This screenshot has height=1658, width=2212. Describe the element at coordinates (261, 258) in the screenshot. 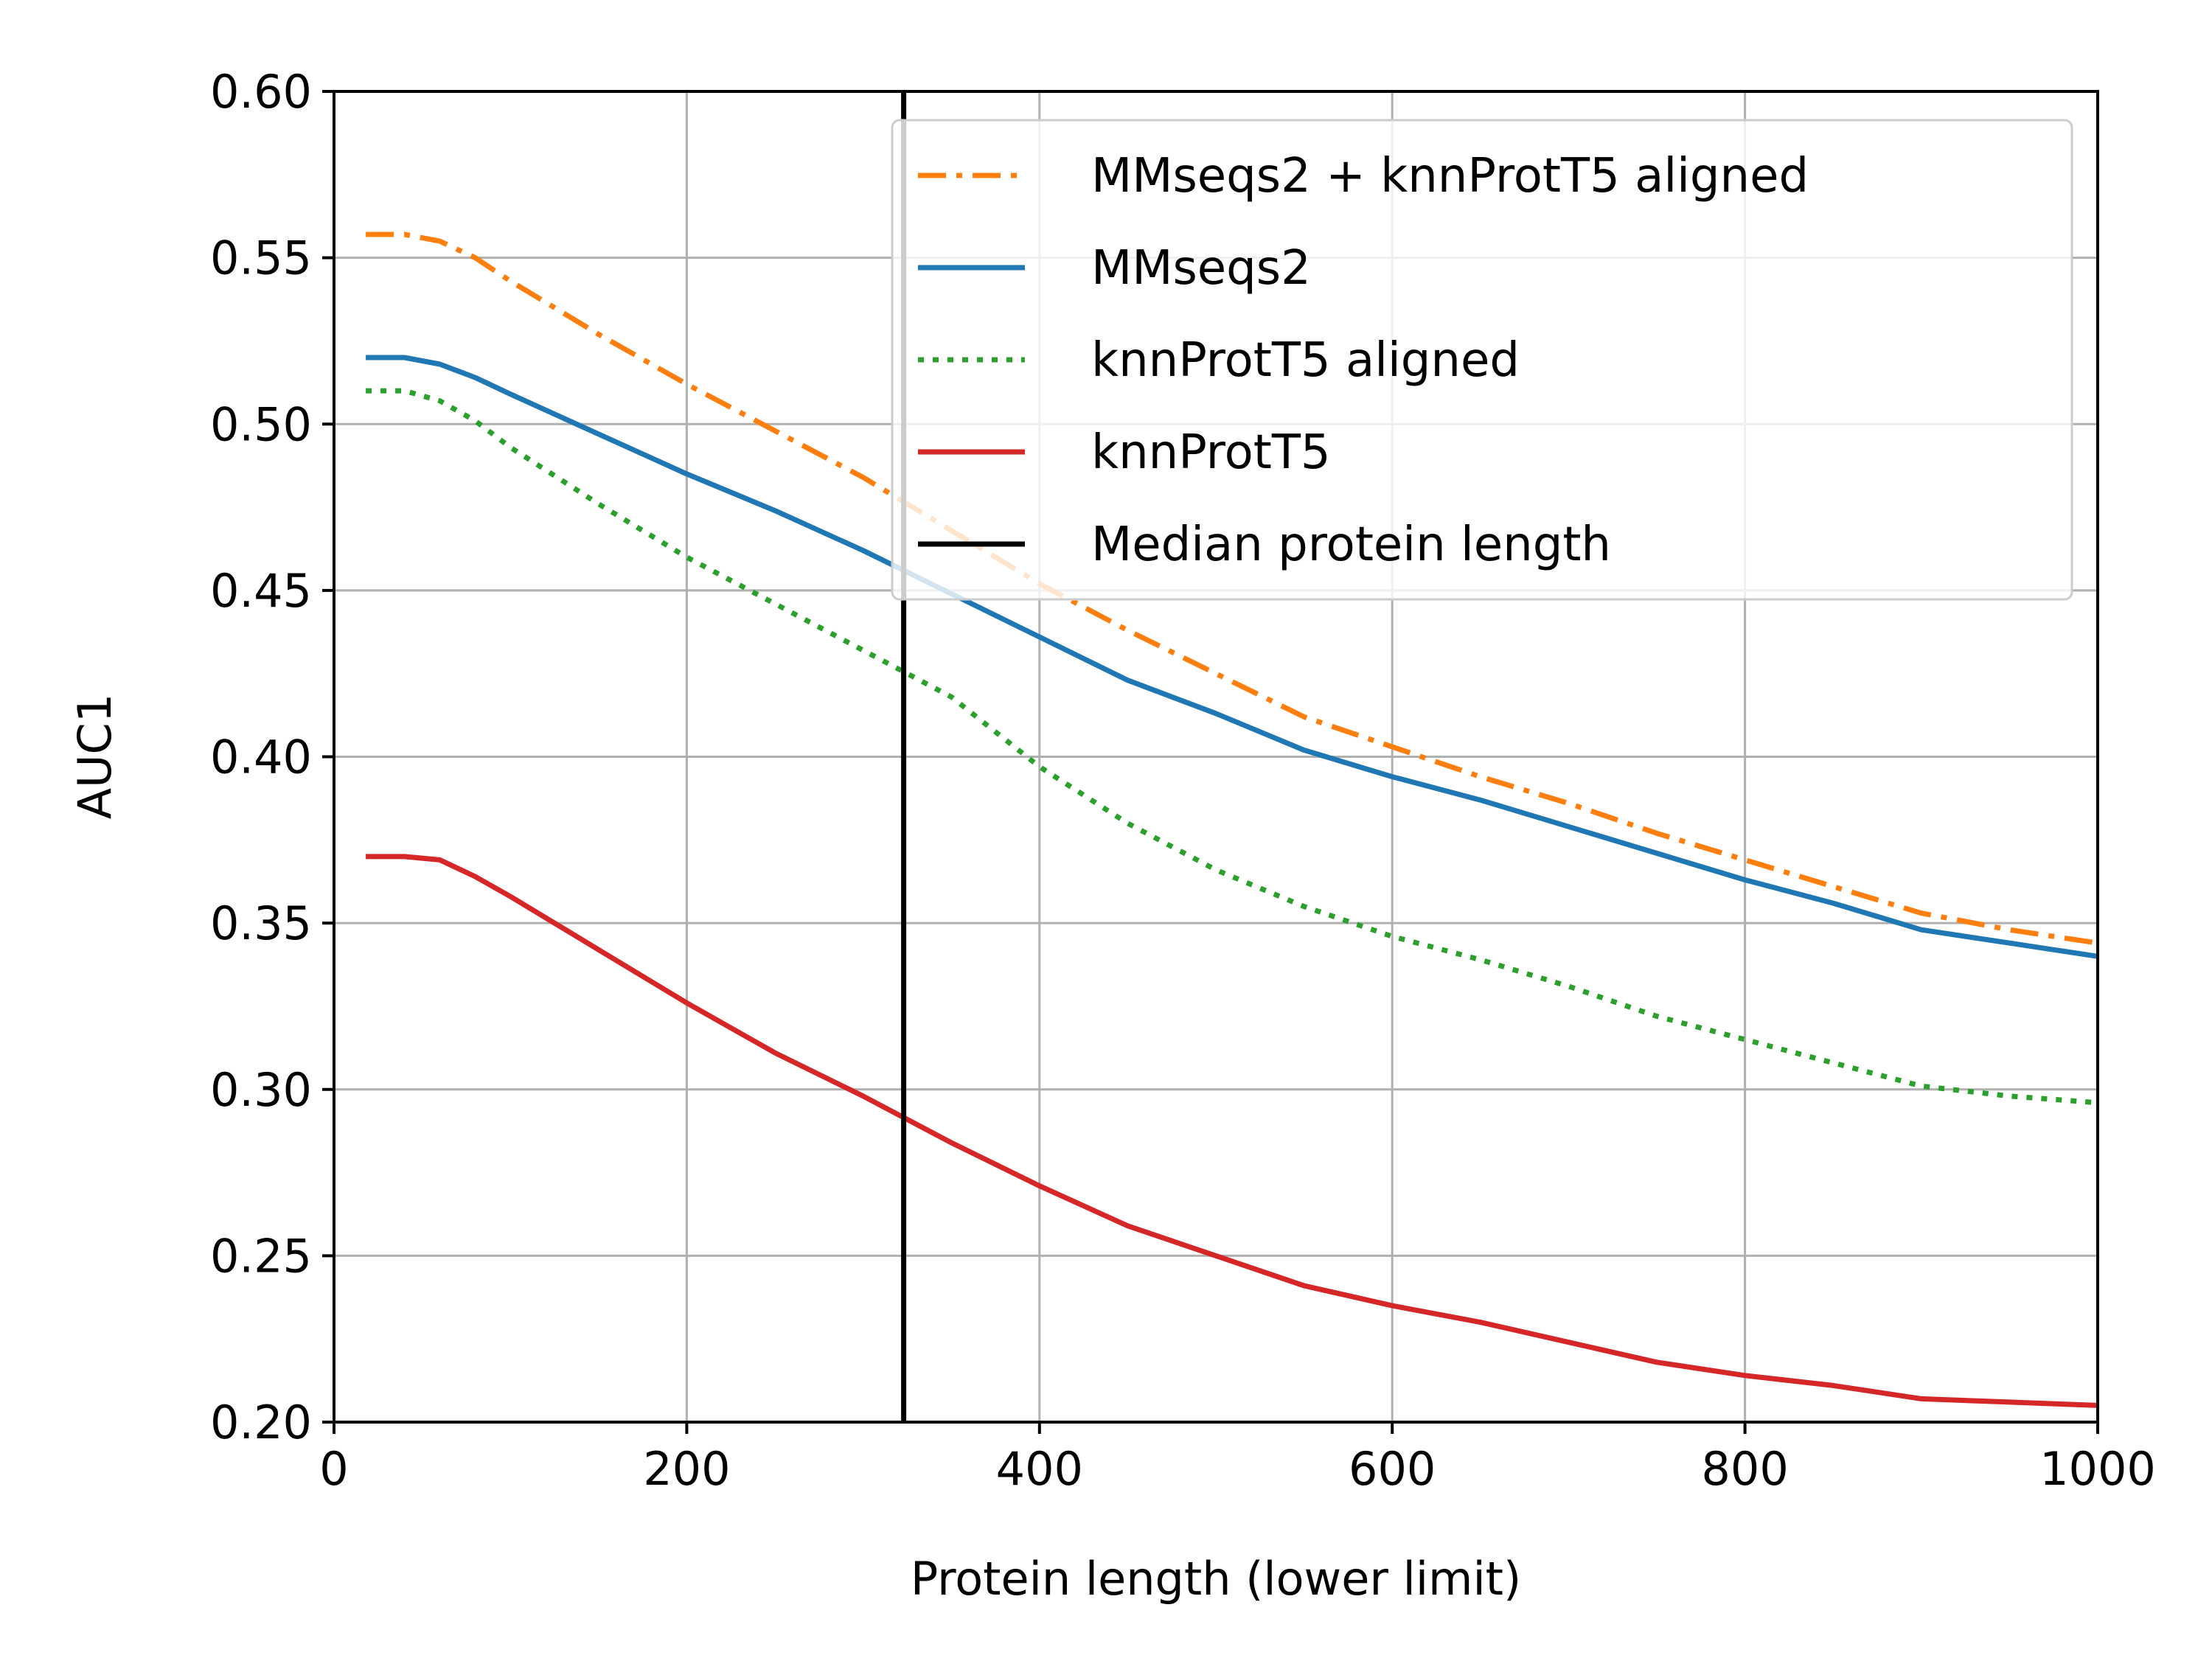

I see `y-tick-label: 0.55` at that location.